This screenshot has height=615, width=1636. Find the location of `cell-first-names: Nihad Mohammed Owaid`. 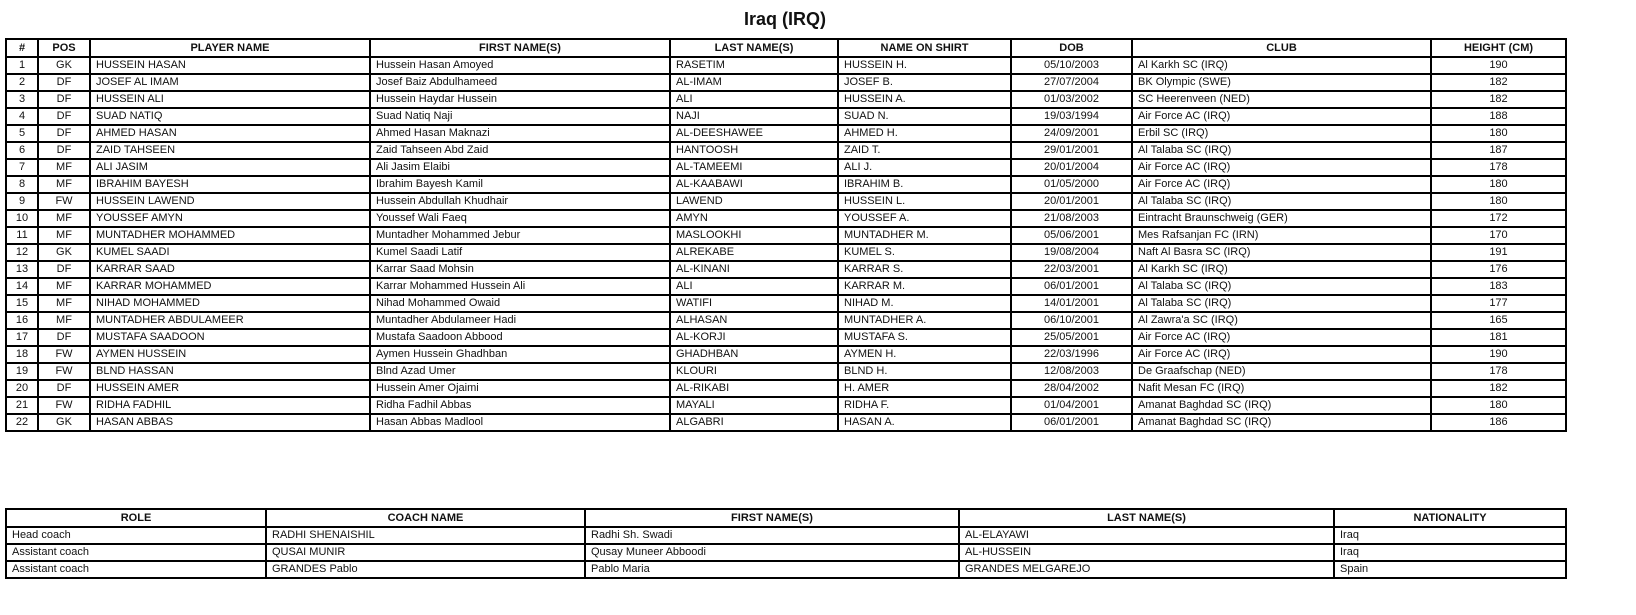

cell-first-names: Nihad Mohammed Owaid is located at coordinates (520, 303).